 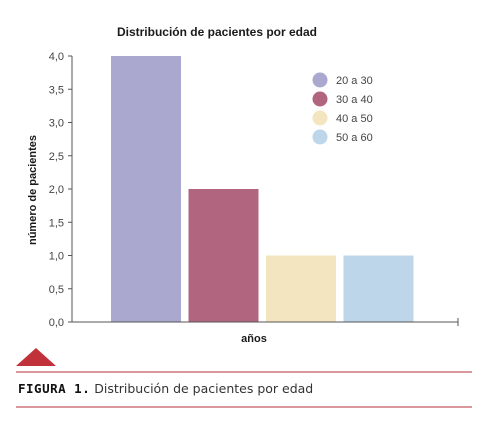 What do you see at coordinates (56, 90) in the screenshot?
I see `y-tick-label: 3,5` at bounding box center [56, 90].